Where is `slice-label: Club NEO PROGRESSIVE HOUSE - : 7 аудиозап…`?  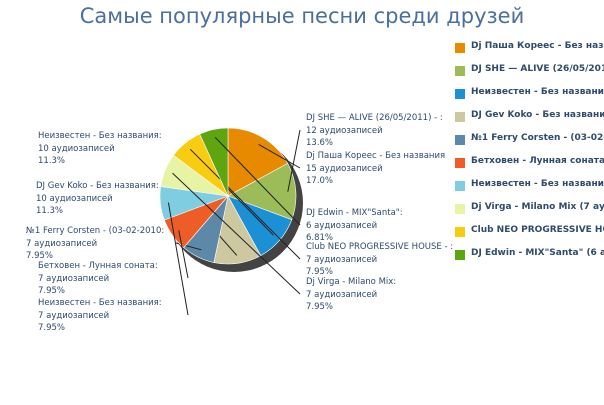 slice-label: Club NEO PROGRESSIVE HOUSE - : 7 аудиозап… is located at coordinates (379, 260).